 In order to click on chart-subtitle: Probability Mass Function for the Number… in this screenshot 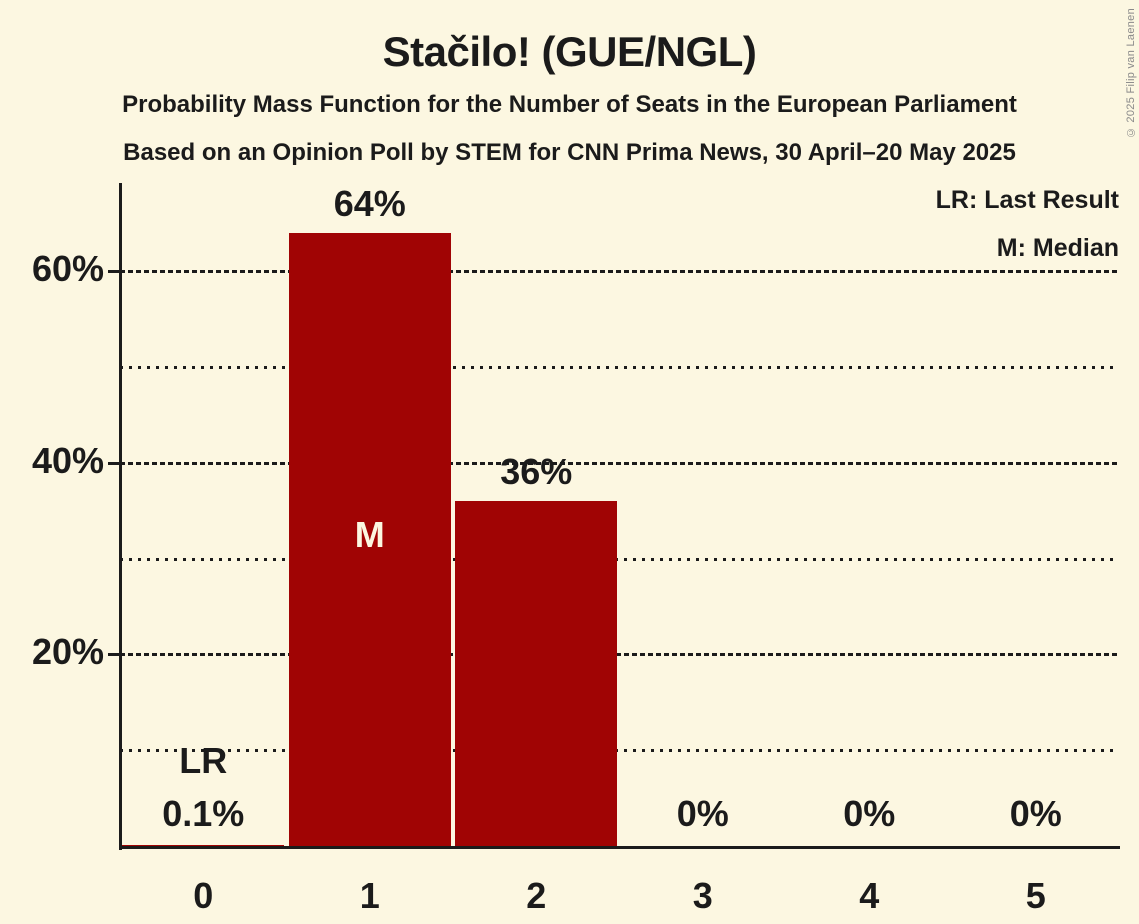, I will do `click(569, 104)`.